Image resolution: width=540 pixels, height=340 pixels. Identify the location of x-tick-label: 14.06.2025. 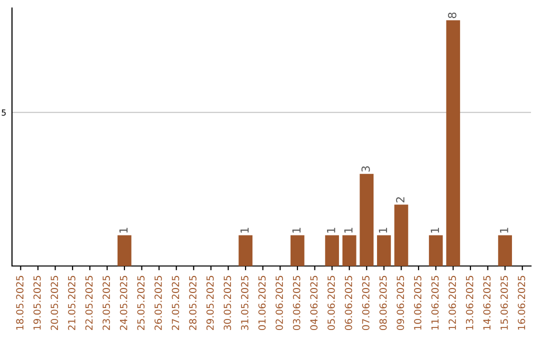
(487, 303).